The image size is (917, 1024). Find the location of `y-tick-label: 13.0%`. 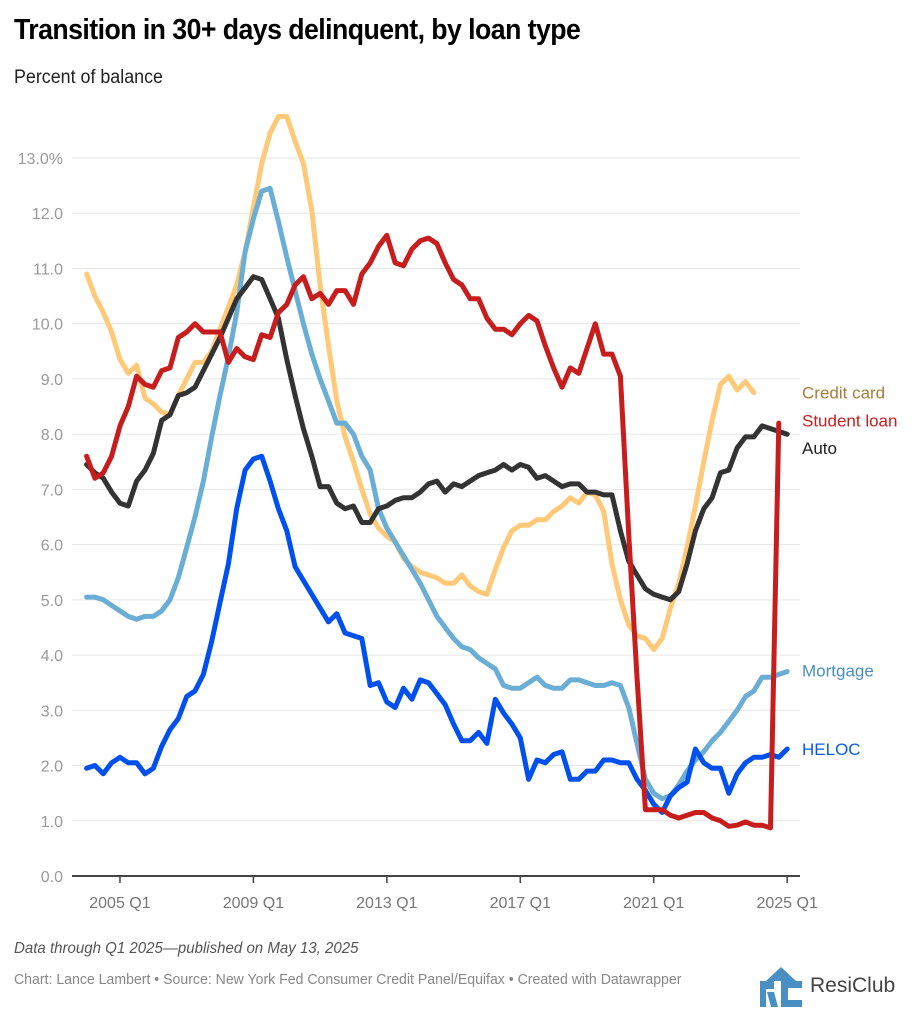

y-tick-label: 13.0% is located at coordinates (40, 159).